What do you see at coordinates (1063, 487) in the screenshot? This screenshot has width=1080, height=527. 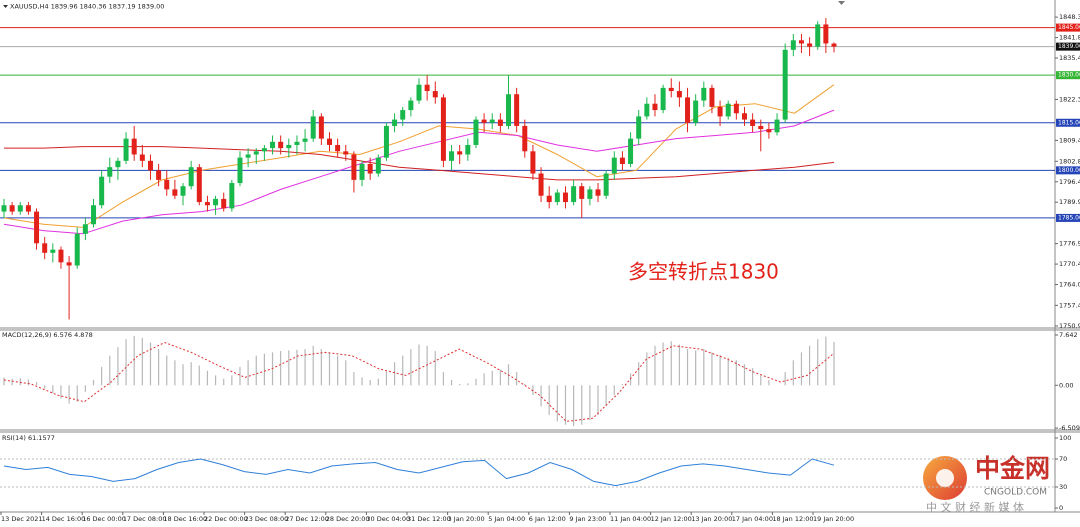 I see `y-tick-label: 30` at bounding box center [1063, 487].